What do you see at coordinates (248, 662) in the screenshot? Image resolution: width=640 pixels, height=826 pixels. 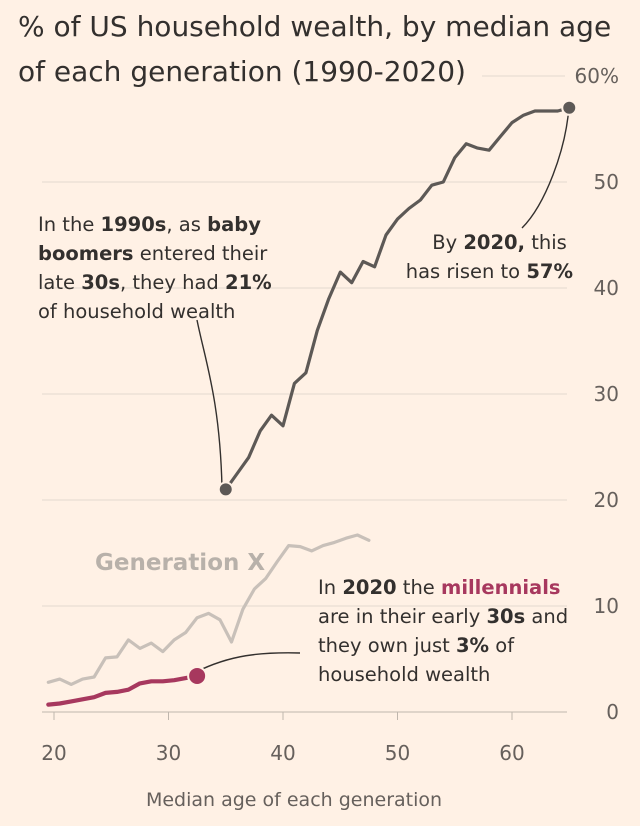 I see `millennials-leader-line` at bounding box center [248, 662].